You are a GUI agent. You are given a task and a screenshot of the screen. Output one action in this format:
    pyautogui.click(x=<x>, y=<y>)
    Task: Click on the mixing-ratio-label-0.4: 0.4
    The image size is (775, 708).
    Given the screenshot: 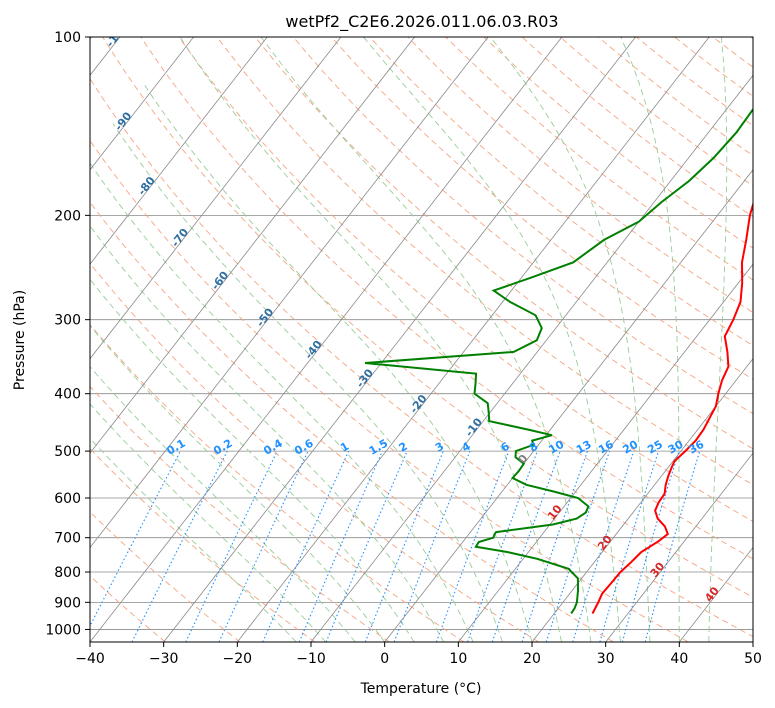 What is the action you would take?
    pyautogui.click(x=273, y=446)
    